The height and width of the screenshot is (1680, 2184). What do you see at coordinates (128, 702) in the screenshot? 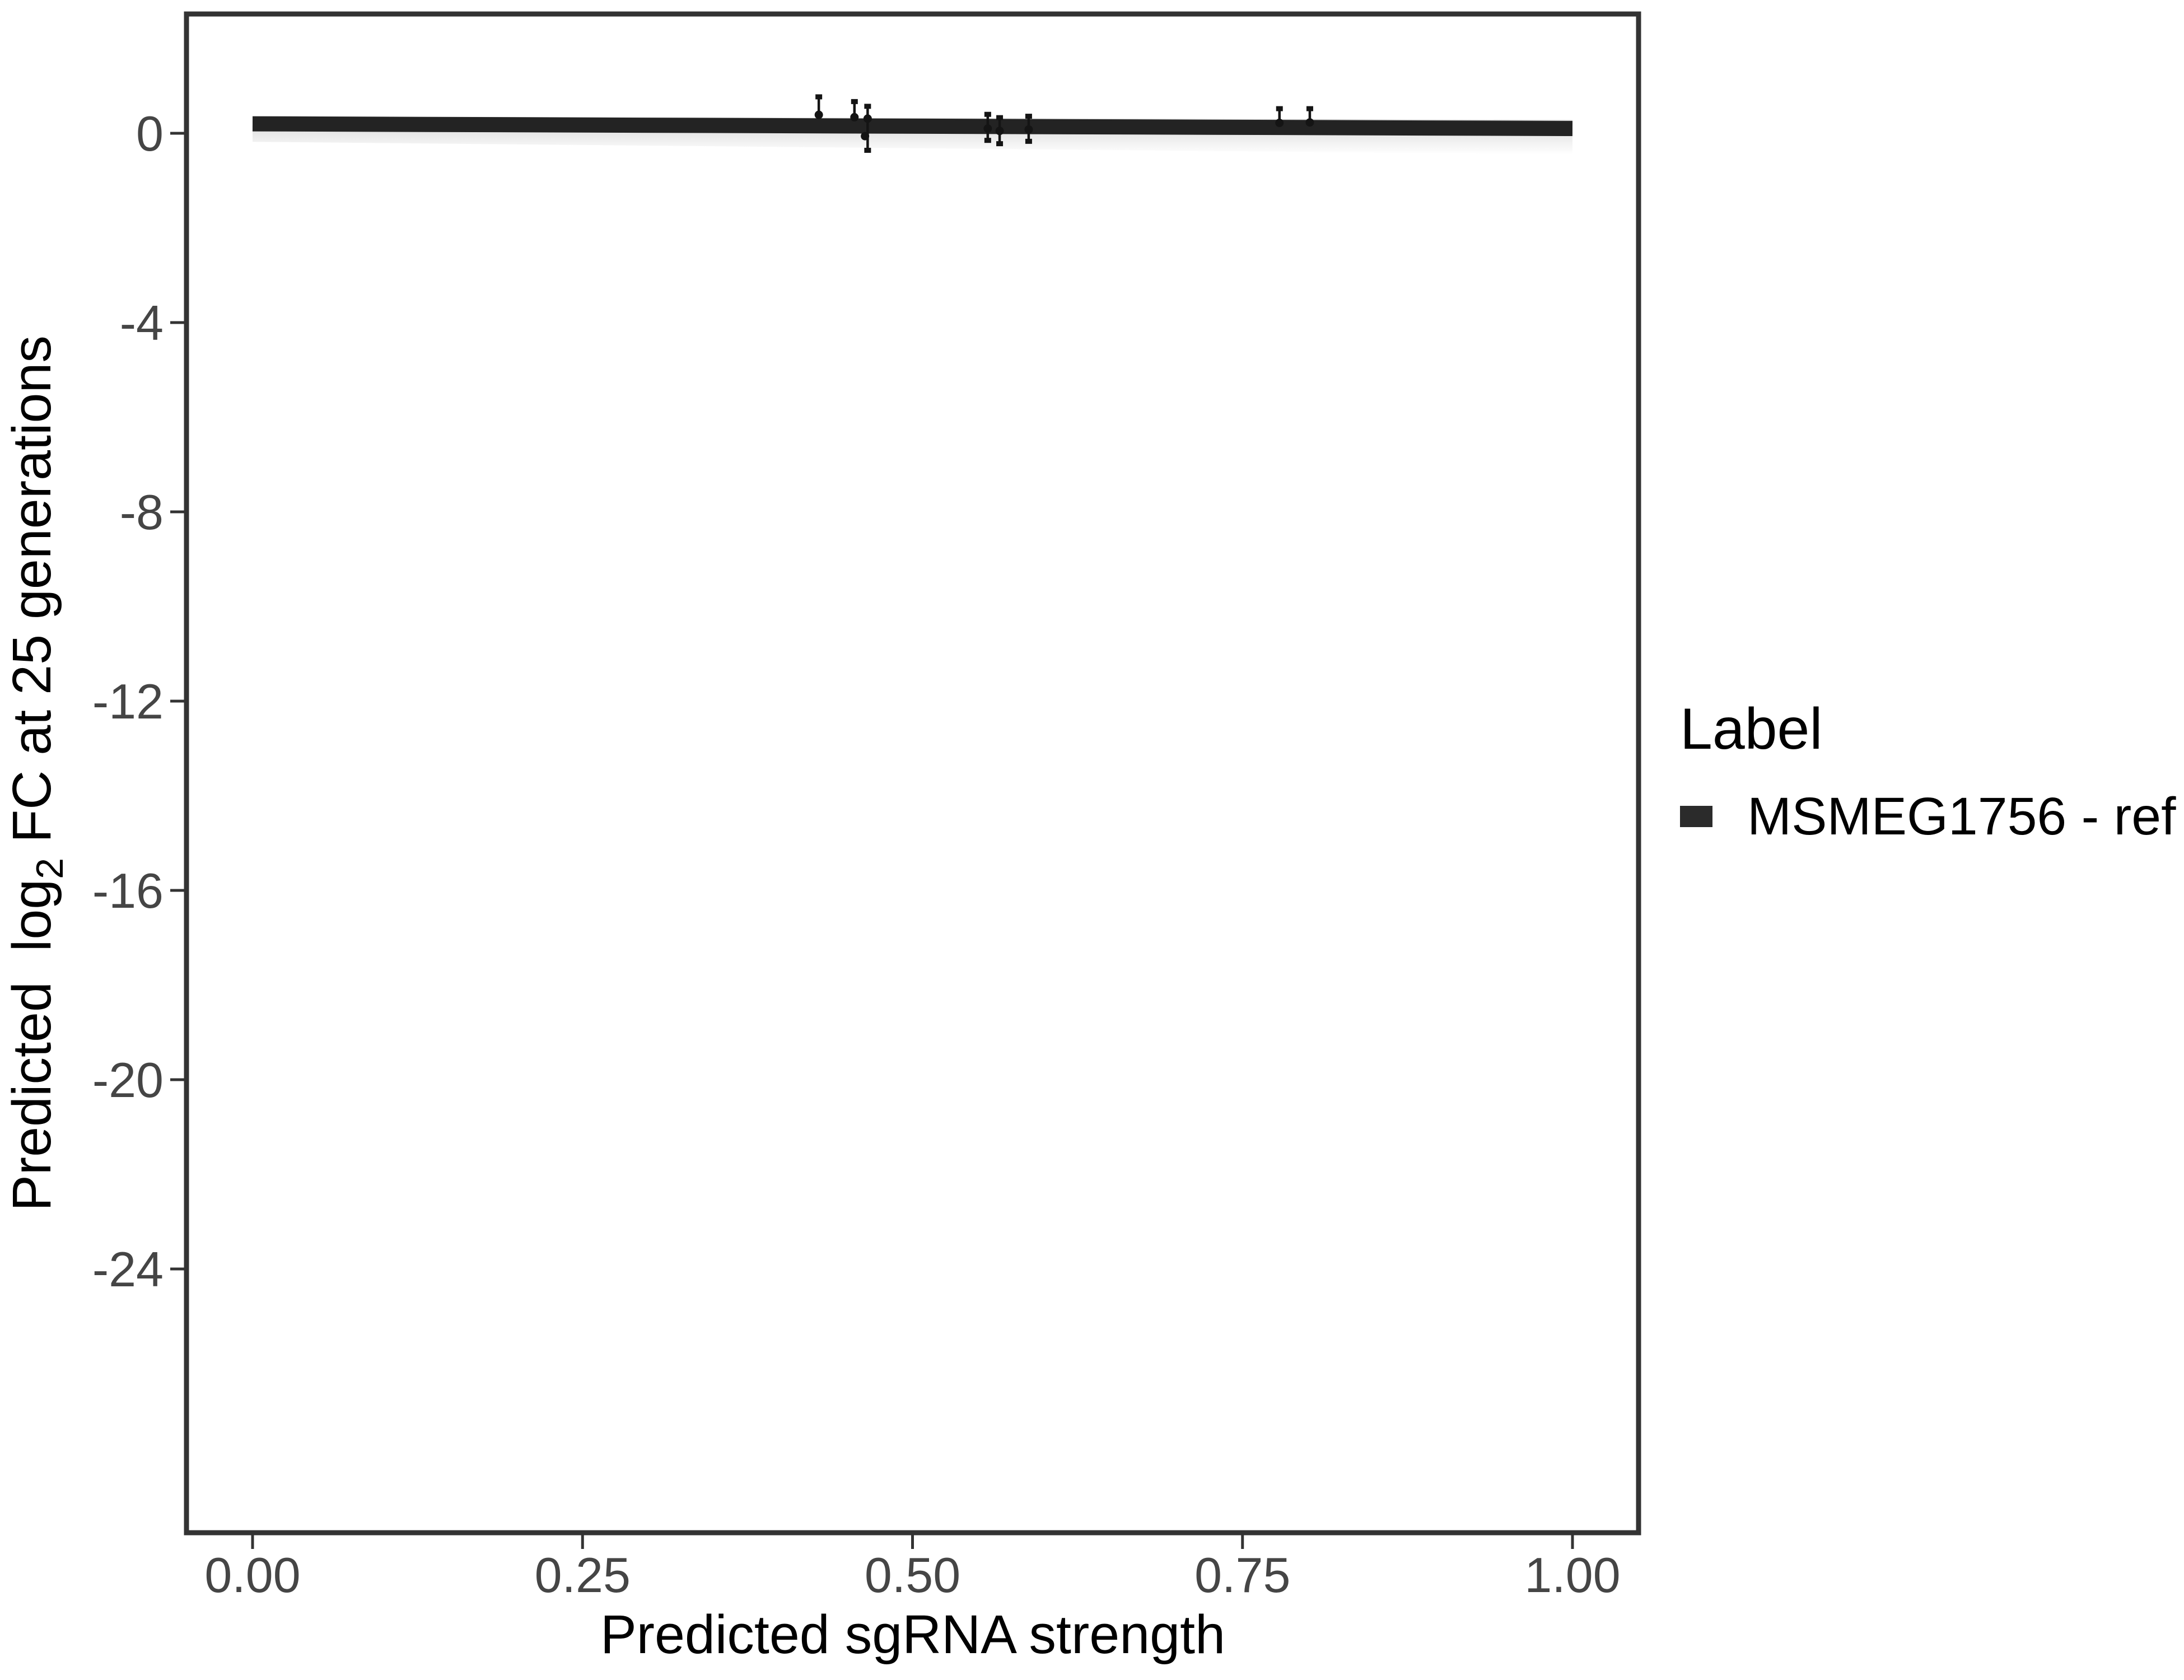
I see `y-tick-label: -12` at bounding box center [128, 702].